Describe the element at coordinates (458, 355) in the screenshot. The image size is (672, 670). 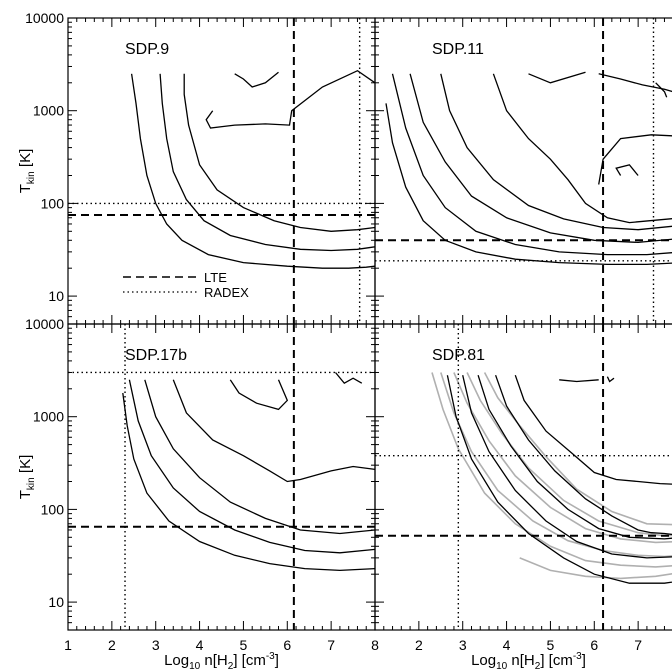
I see `panel-title: SDP.81` at that location.